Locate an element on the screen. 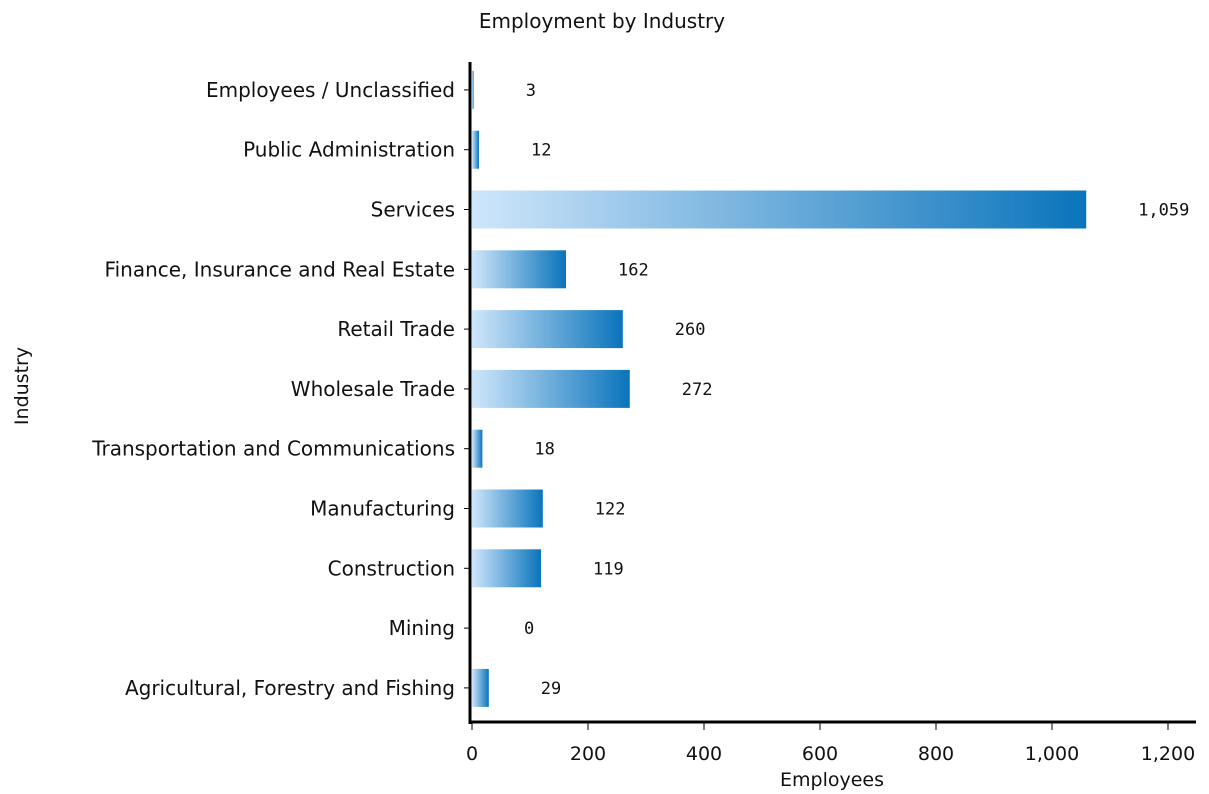  x-tick-label: 1,200 is located at coordinates (1168, 754).